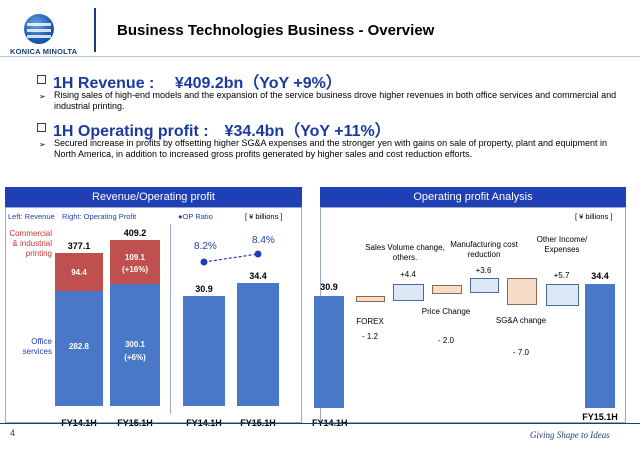  What do you see at coordinates (153, 197) in the screenshot?
I see `left-panel-title: Revenue/Operating profit` at bounding box center [153, 197].